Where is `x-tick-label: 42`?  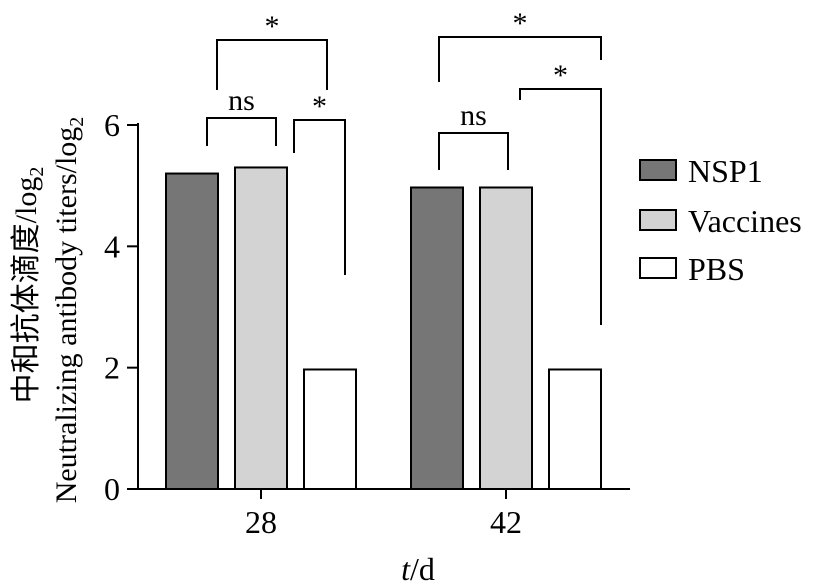 x-tick-label: 42 is located at coordinates (506, 522).